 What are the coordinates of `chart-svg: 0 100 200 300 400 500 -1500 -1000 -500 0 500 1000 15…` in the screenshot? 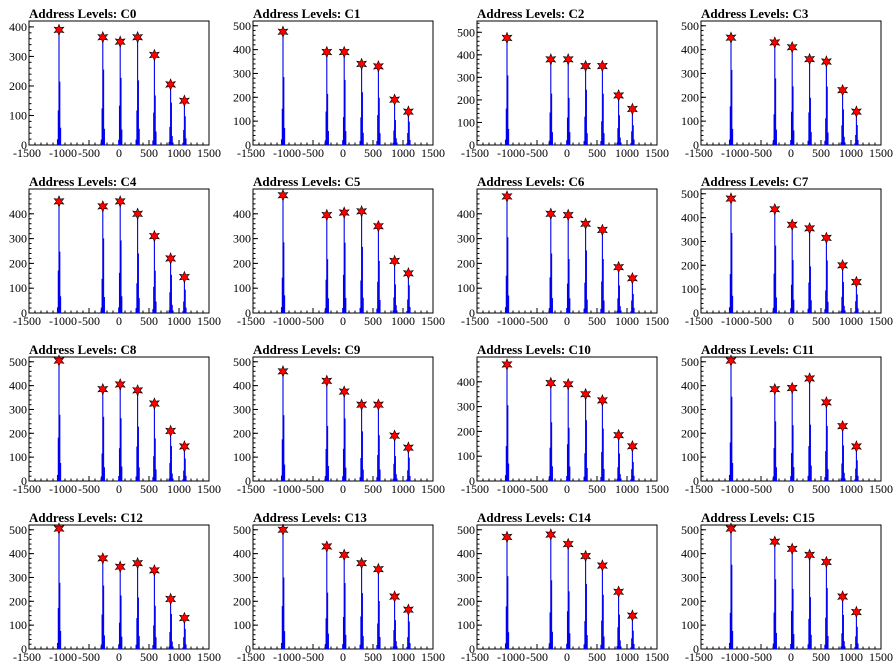 It's located at (787, 593).